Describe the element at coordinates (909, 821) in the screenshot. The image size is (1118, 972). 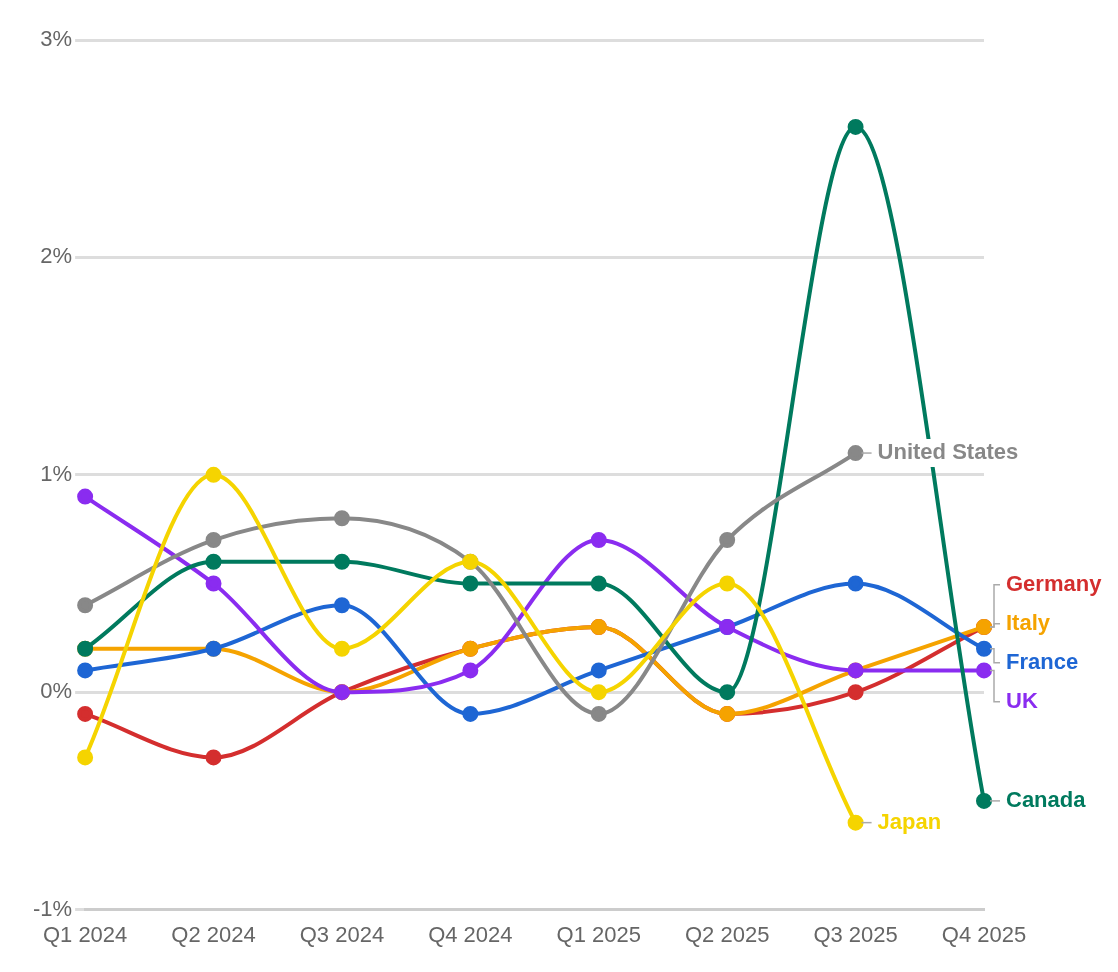
I see `series-label: Japan` at that location.